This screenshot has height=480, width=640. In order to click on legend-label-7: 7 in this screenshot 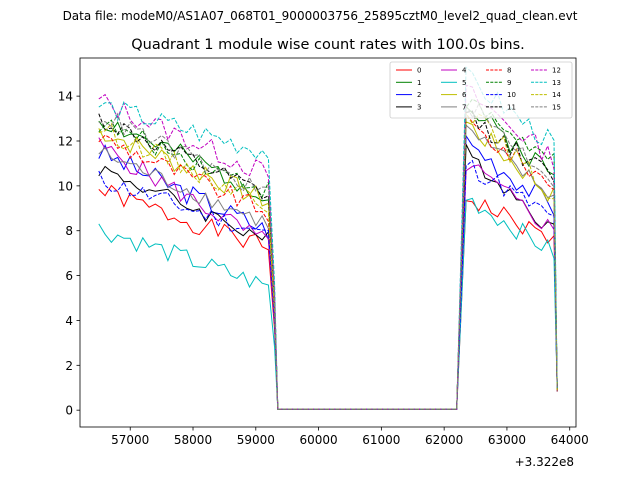, I will do `click(464, 107)`.